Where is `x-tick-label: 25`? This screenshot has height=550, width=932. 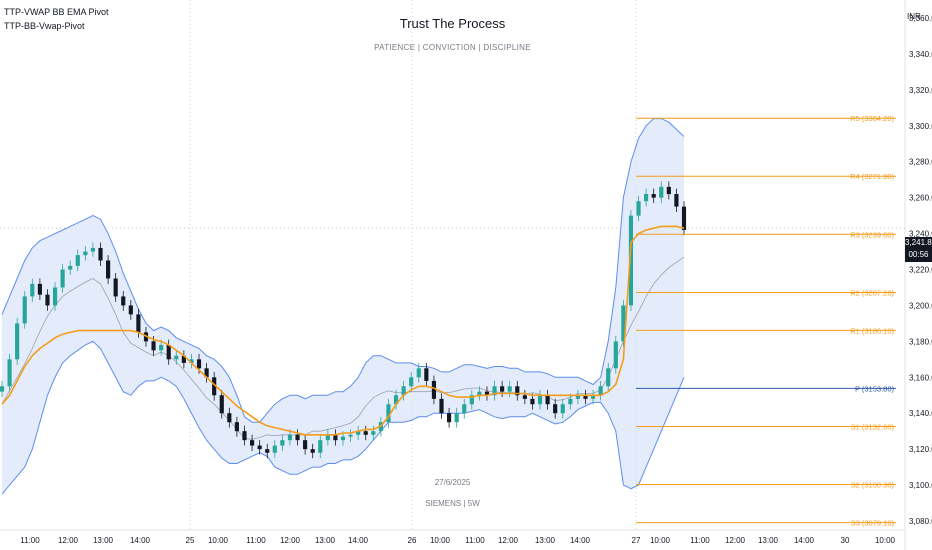
x-tick-label: 25 is located at coordinates (190, 540).